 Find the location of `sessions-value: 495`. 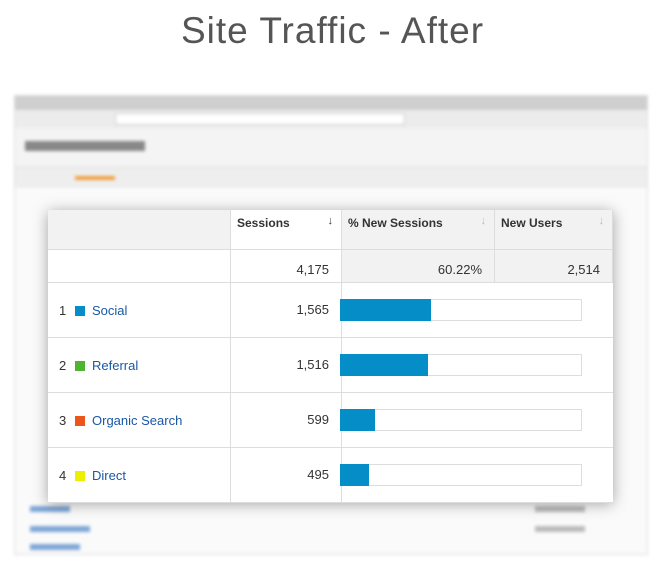

sessions-value: 495 is located at coordinates (318, 474).